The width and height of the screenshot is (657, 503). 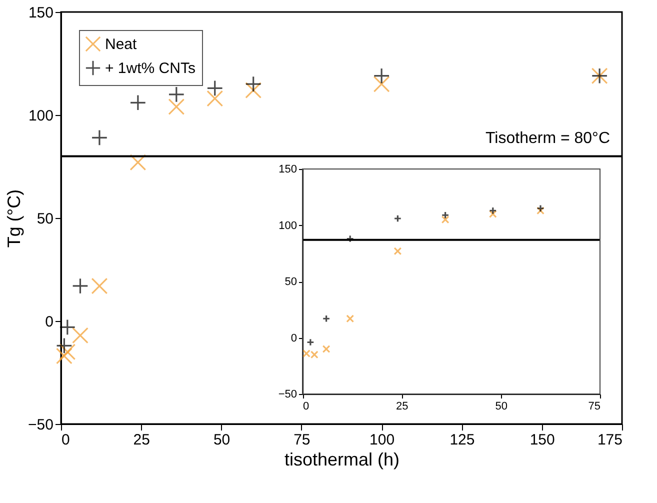 What do you see at coordinates (342, 460) in the screenshot?
I see `x-axis-title: tisothermal (h)` at bounding box center [342, 460].